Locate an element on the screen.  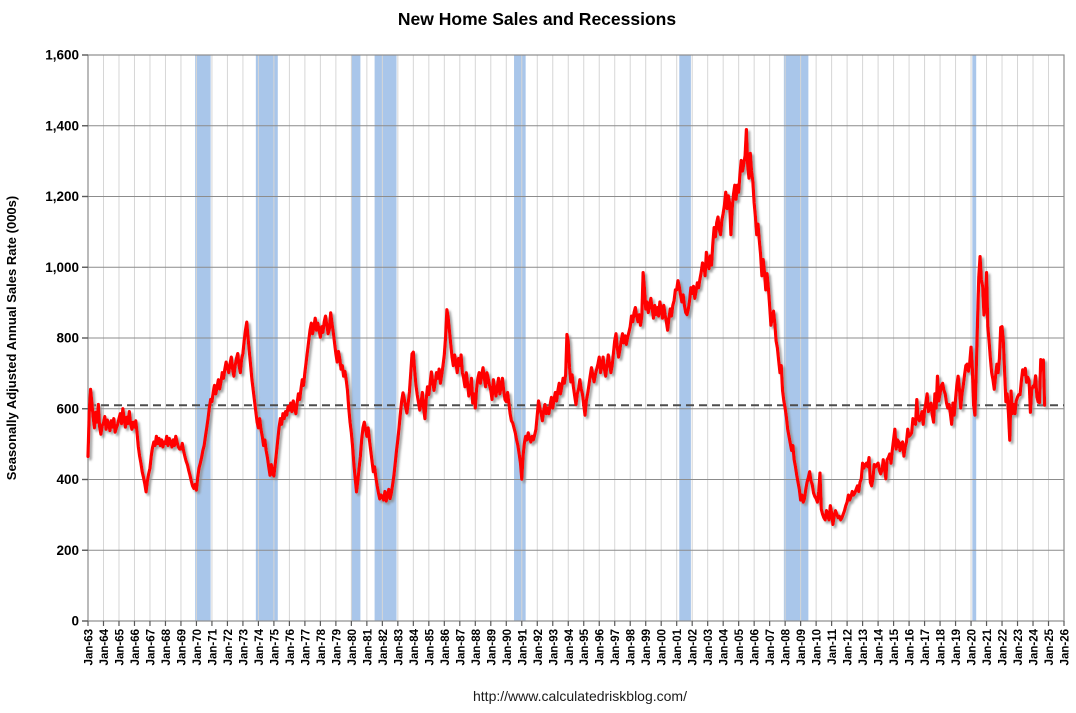
x-tick-label: Jan-08 is located at coordinates (787, 646).